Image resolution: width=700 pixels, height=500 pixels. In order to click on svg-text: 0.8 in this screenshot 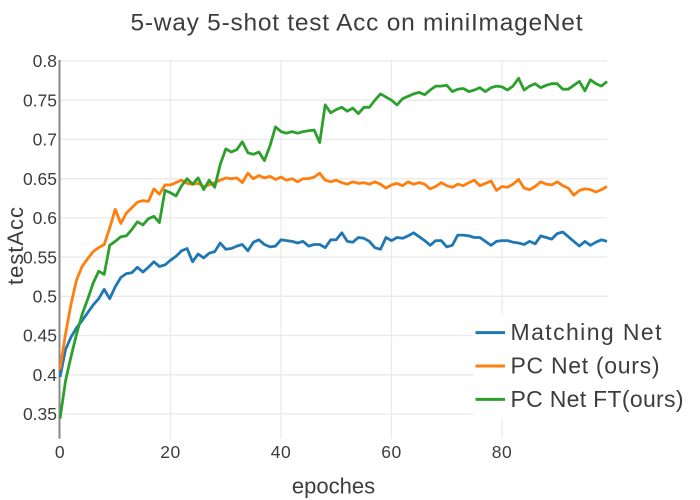, I will do `click(45, 61)`.